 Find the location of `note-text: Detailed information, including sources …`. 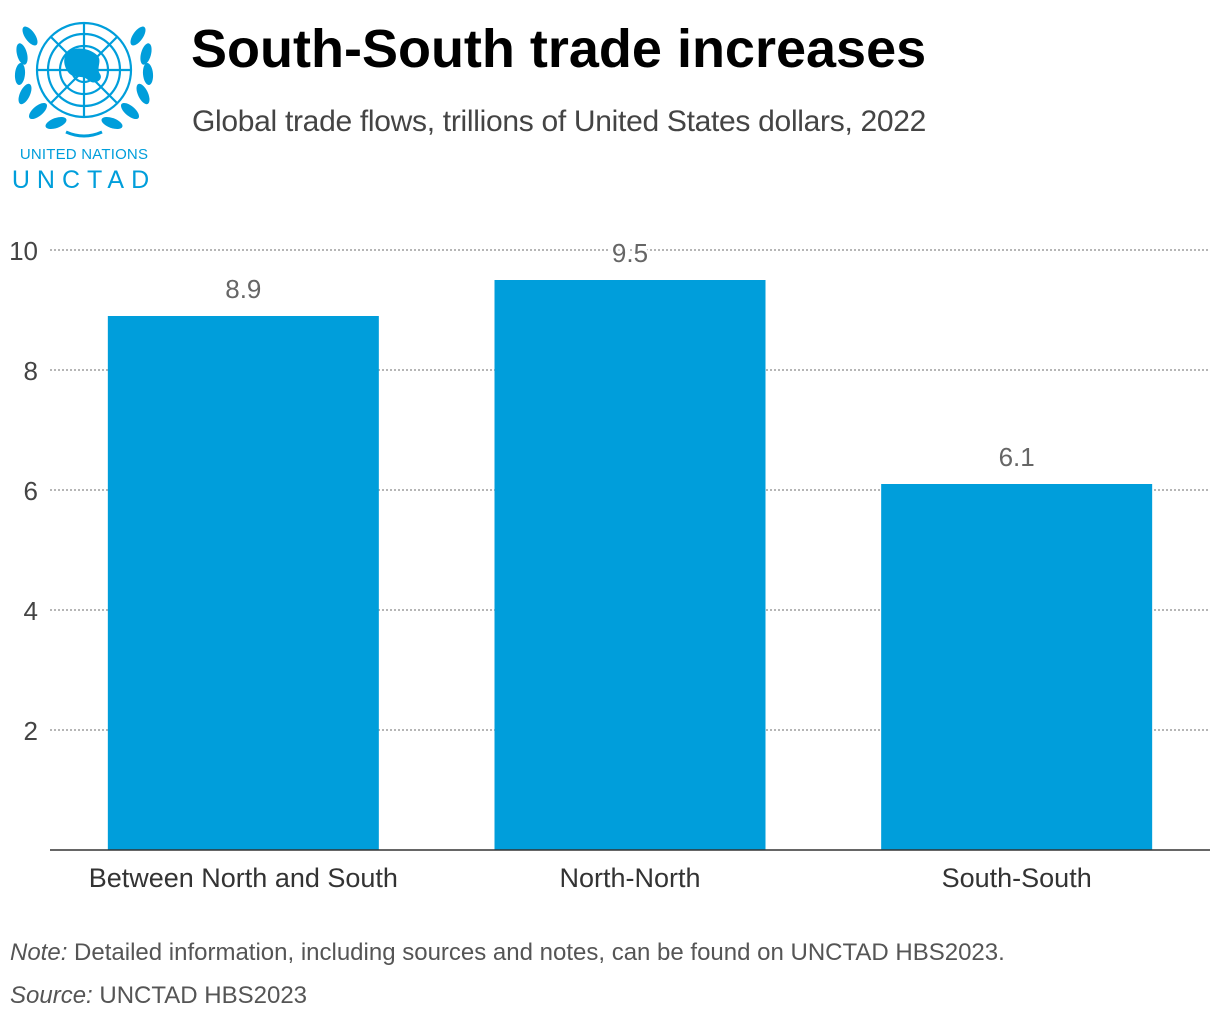

note-text: Detailed information, including sources … is located at coordinates (536, 952).